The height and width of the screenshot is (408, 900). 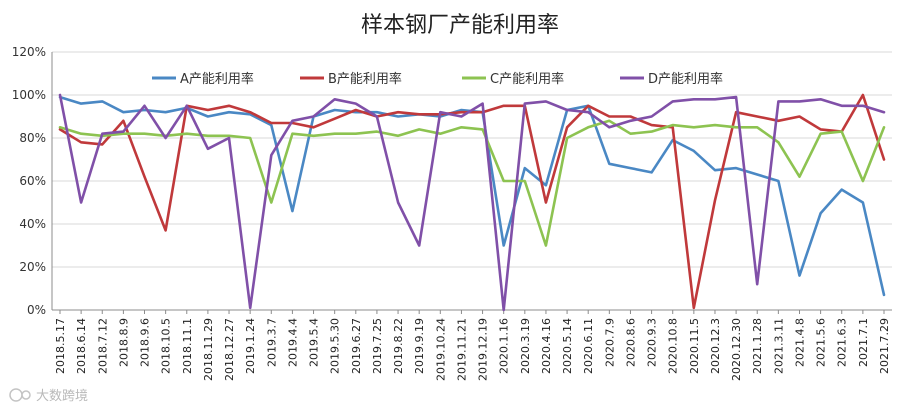 I want to click on x-tick-label: 2021.6.3, so click(x=842, y=342).